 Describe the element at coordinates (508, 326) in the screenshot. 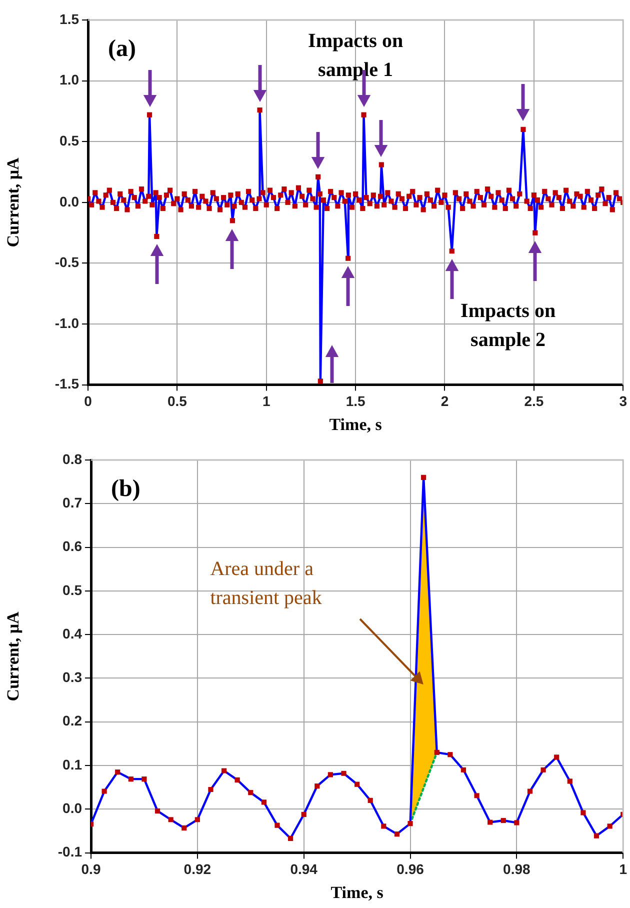

I see `annotation: Impacts on sample 2` at that location.